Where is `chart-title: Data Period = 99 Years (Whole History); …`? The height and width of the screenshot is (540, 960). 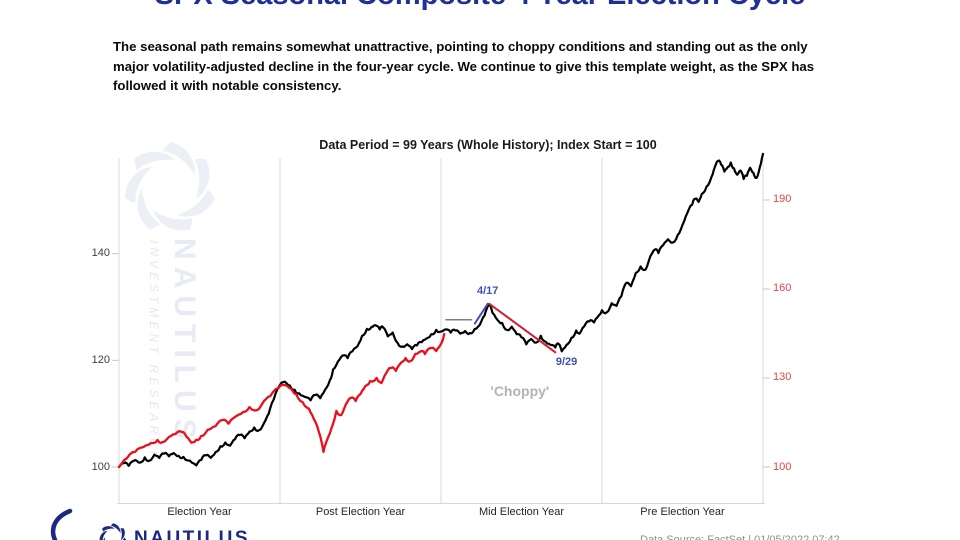
chart-title: Data Period = 99 Years (Whole History); … is located at coordinates (488, 145).